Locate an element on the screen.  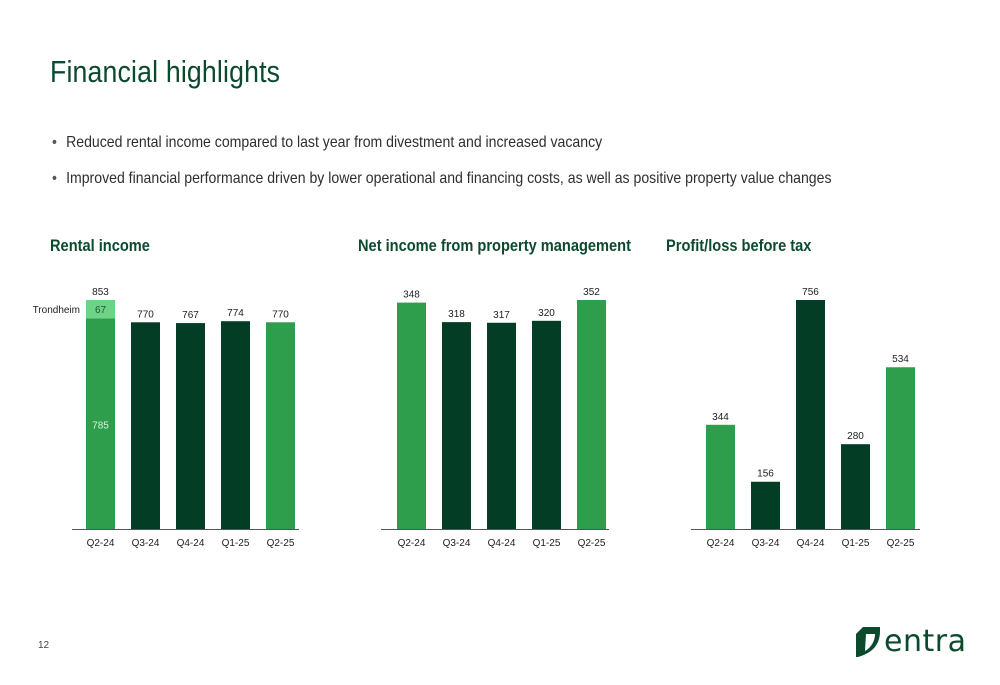
profit-loss-chart-title: Profit/loss before tax is located at coordinates (739, 245).